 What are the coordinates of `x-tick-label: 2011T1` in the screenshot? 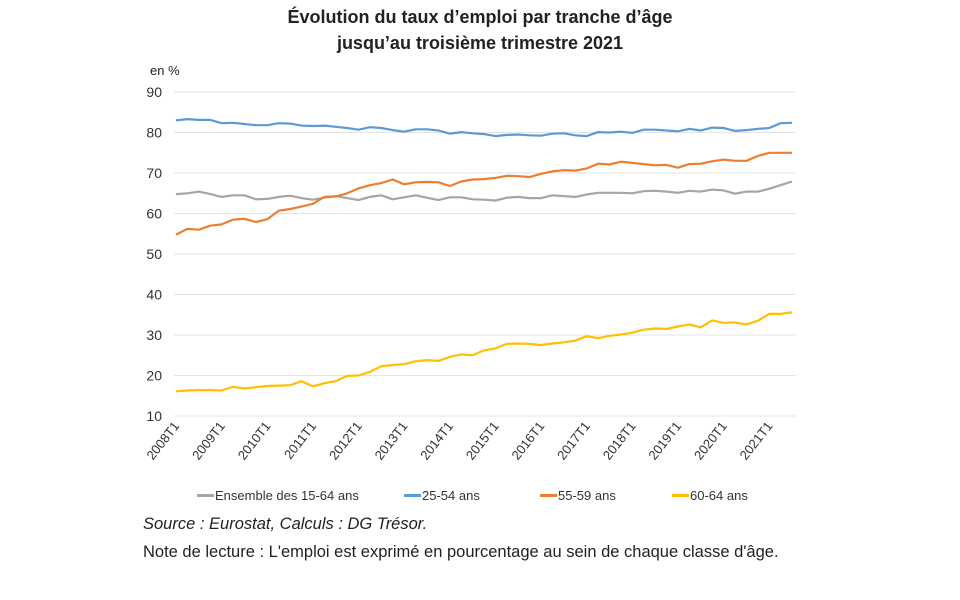 It's located at (300, 440).